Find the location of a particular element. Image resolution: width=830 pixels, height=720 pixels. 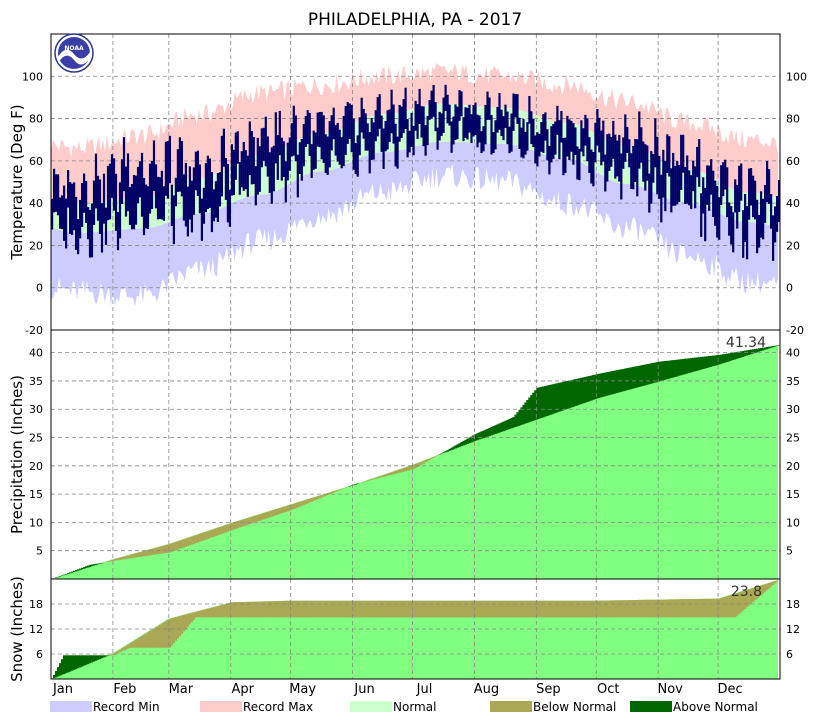

snow-departure-above is located at coordinates (84, 660).